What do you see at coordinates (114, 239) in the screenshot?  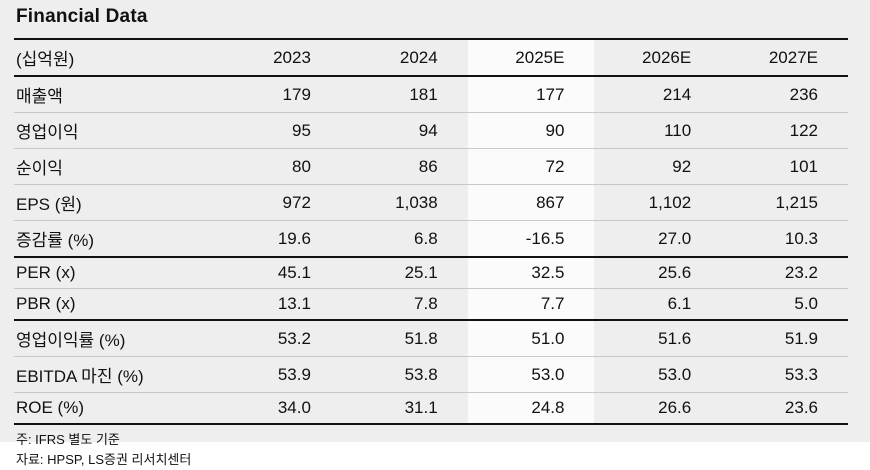 I see `row-label: 증감률 (%)` at bounding box center [114, 239].